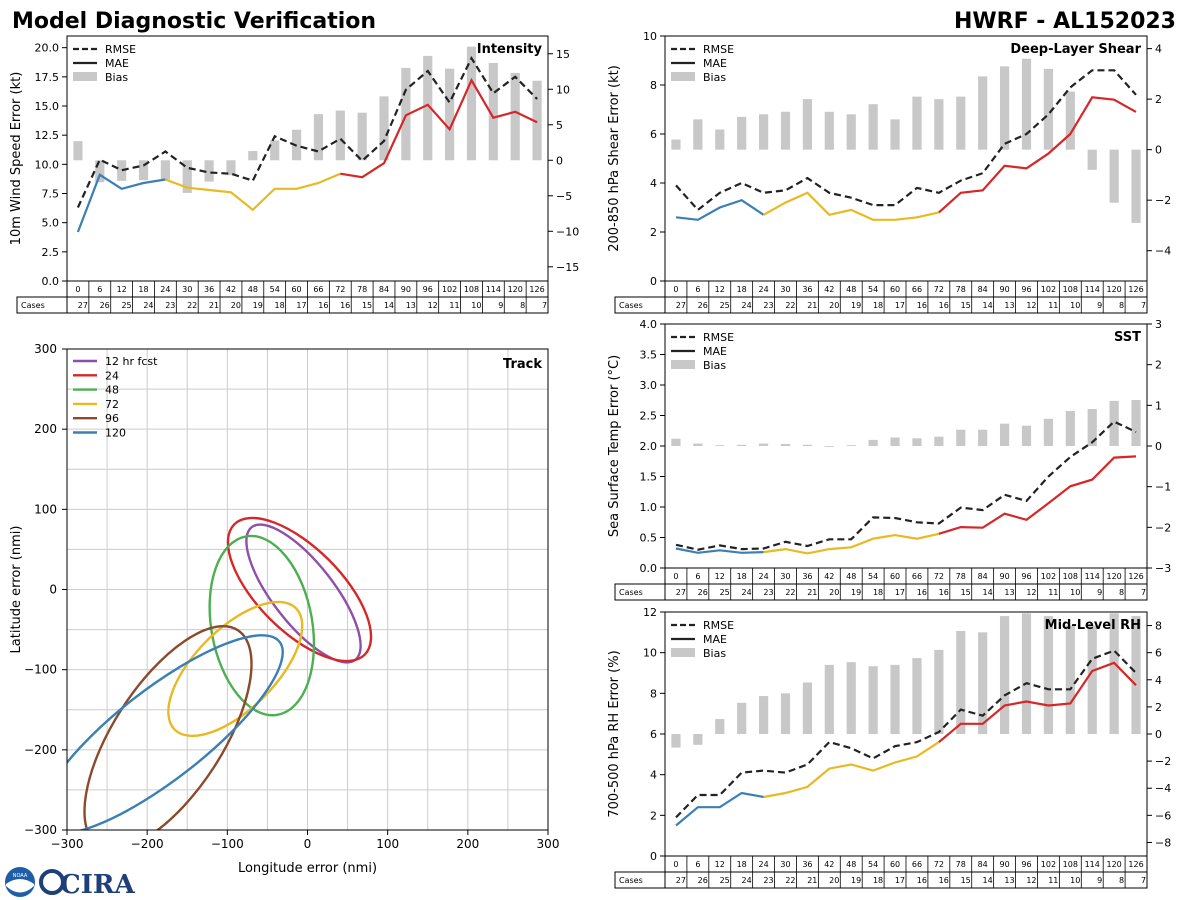  Describe the element at coordinates (1158, 626) in the screenshot. I see `y2-tick-label: 8` at that location.